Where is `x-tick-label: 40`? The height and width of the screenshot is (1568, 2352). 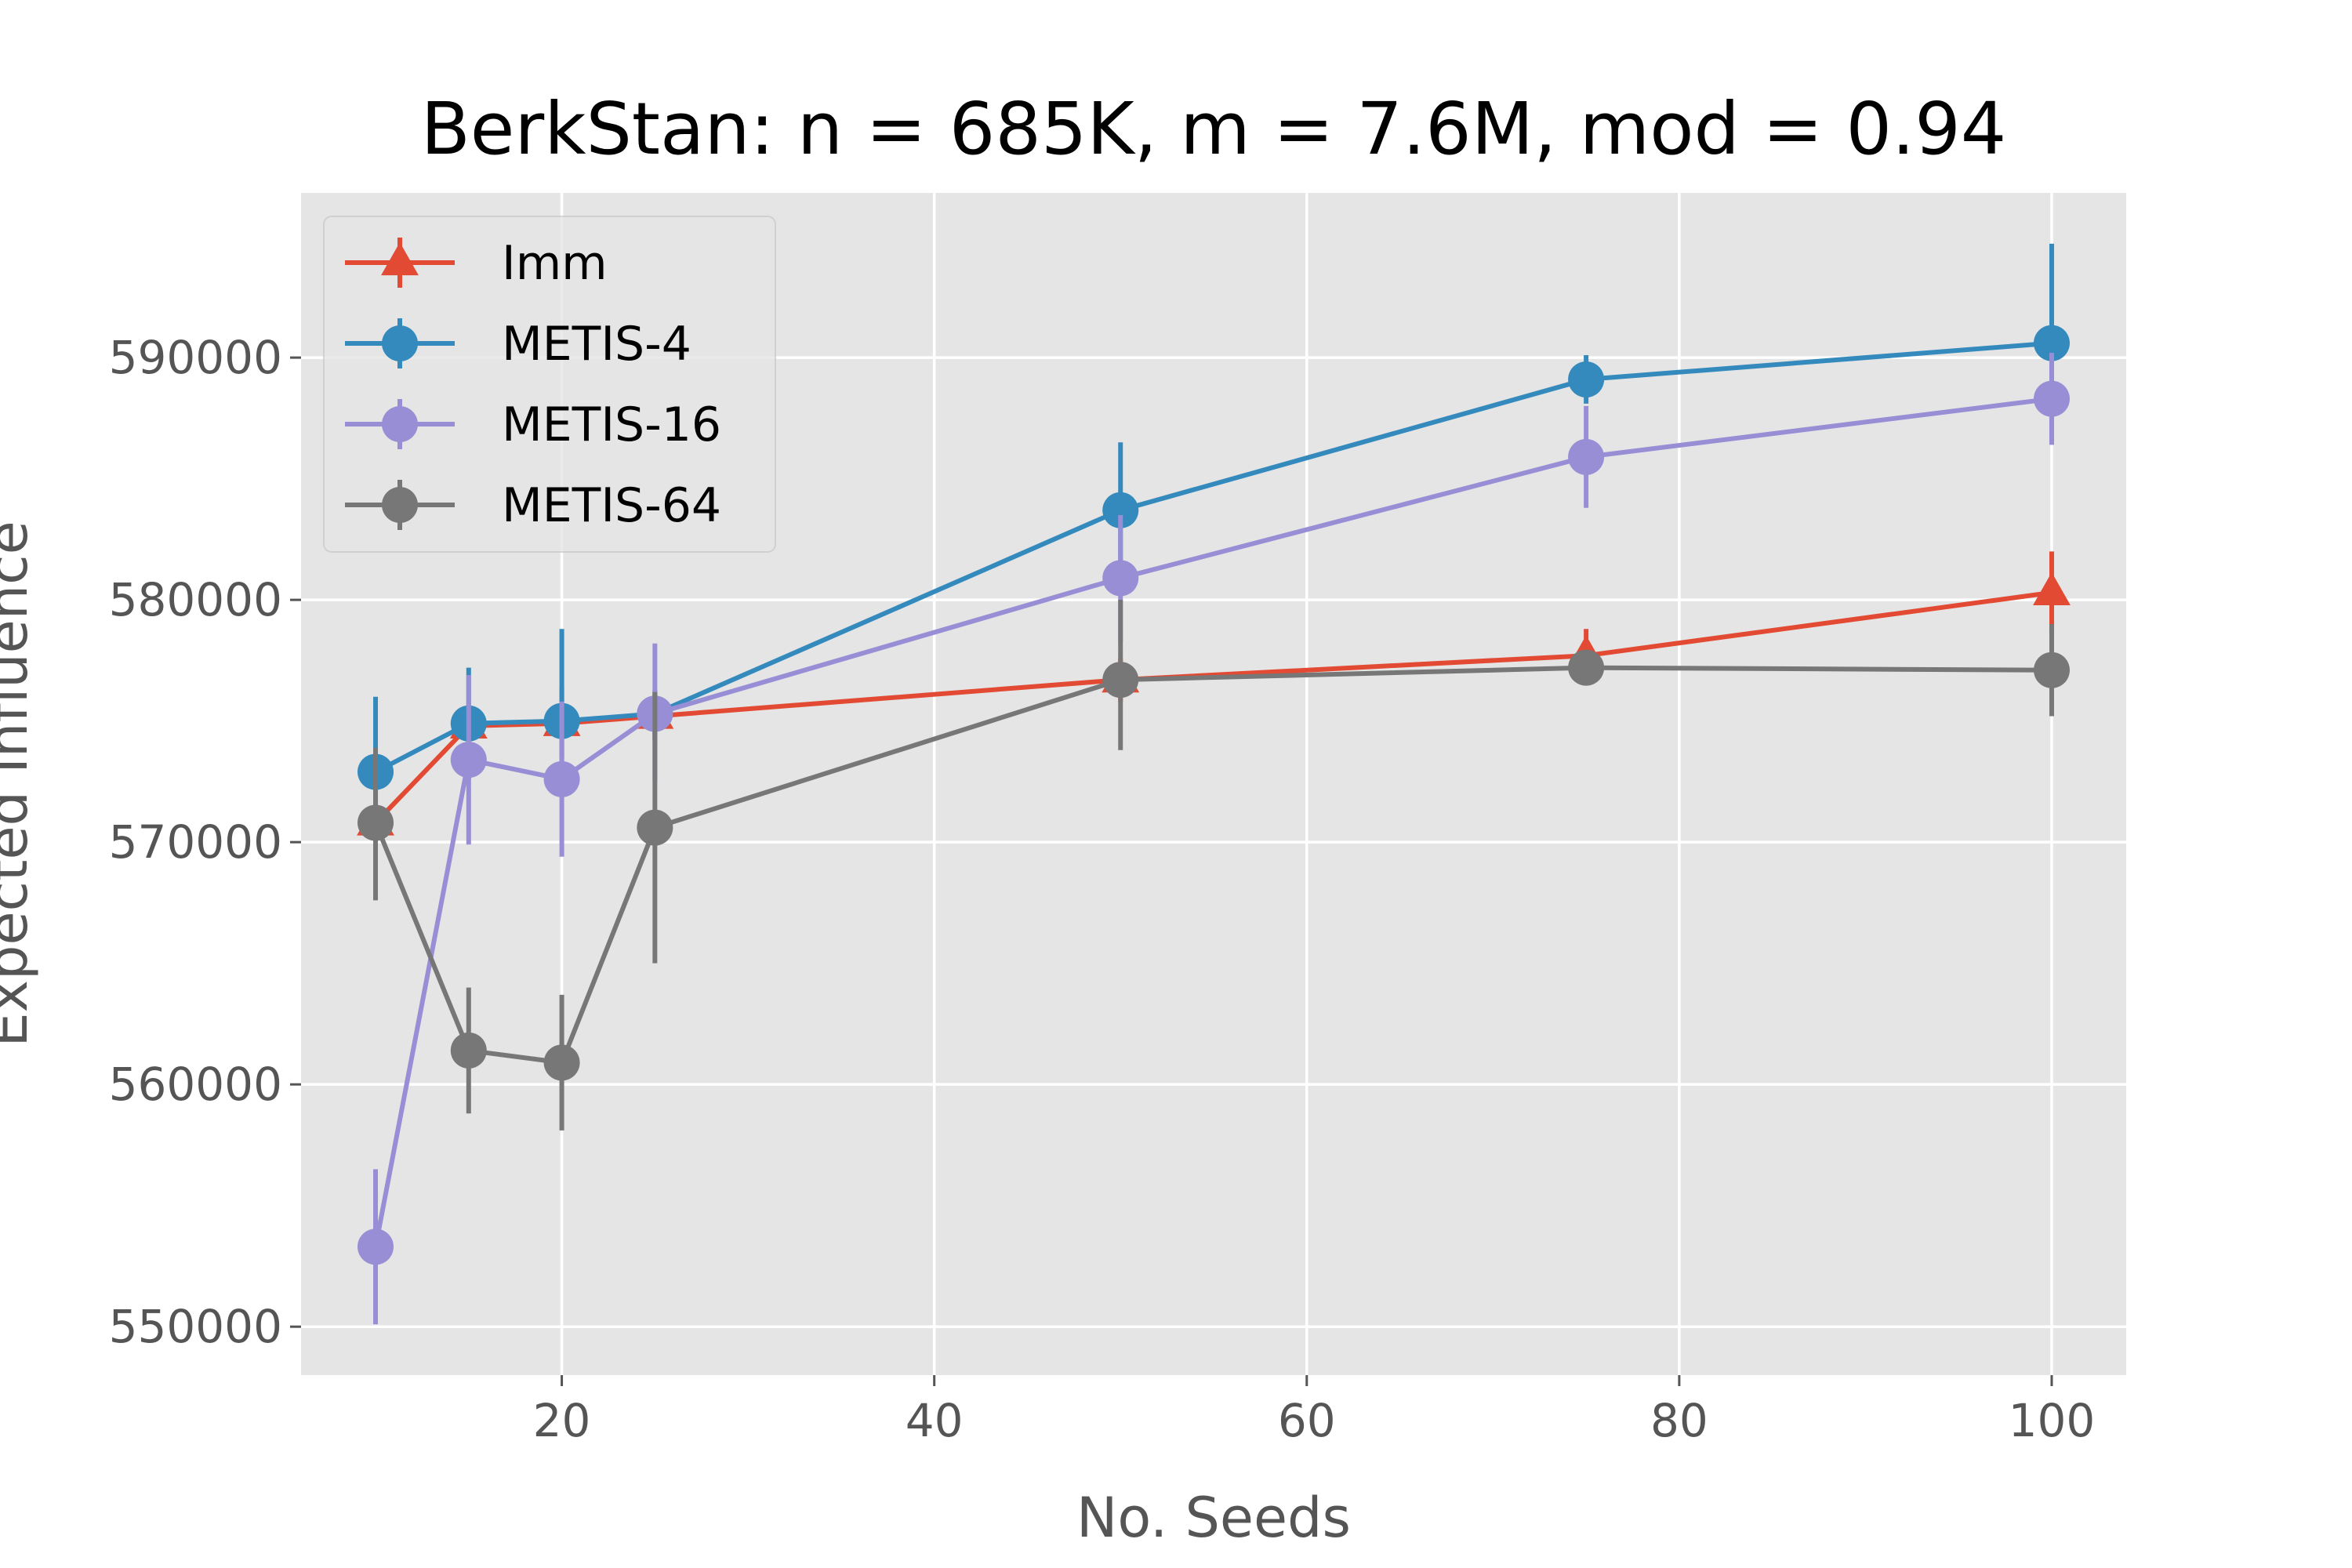 x-tick-label: 40 is located at coordinates (935, 1420).